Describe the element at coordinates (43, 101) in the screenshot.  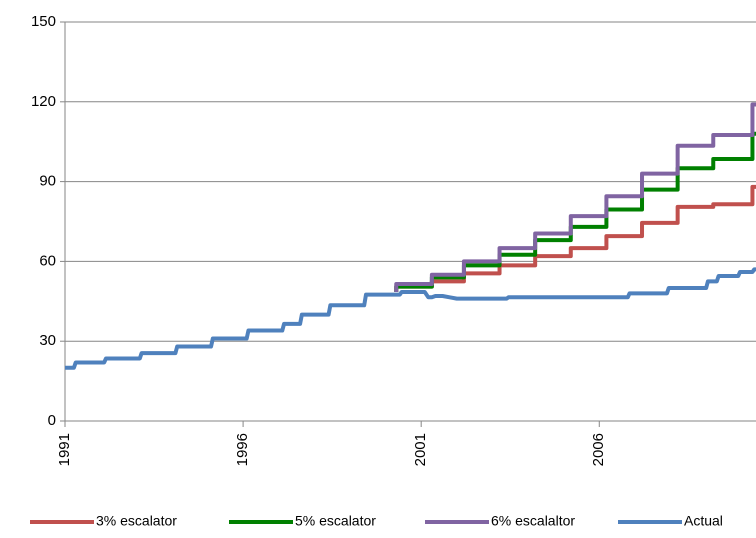
I see `y-tick-label: 120` at that location.